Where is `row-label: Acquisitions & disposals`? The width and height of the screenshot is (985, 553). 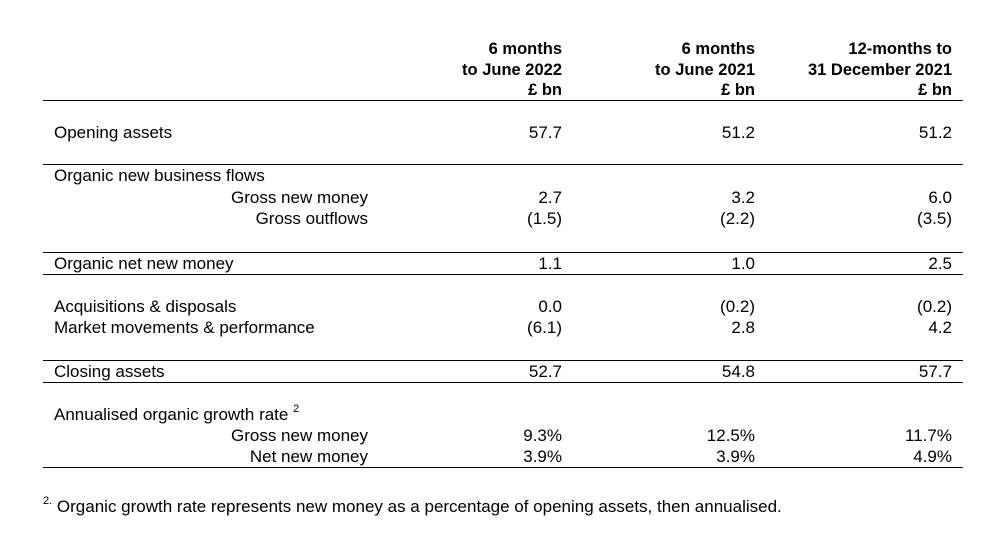
row-label: Acquisitions & disposals is located at coordinates (145, 306).